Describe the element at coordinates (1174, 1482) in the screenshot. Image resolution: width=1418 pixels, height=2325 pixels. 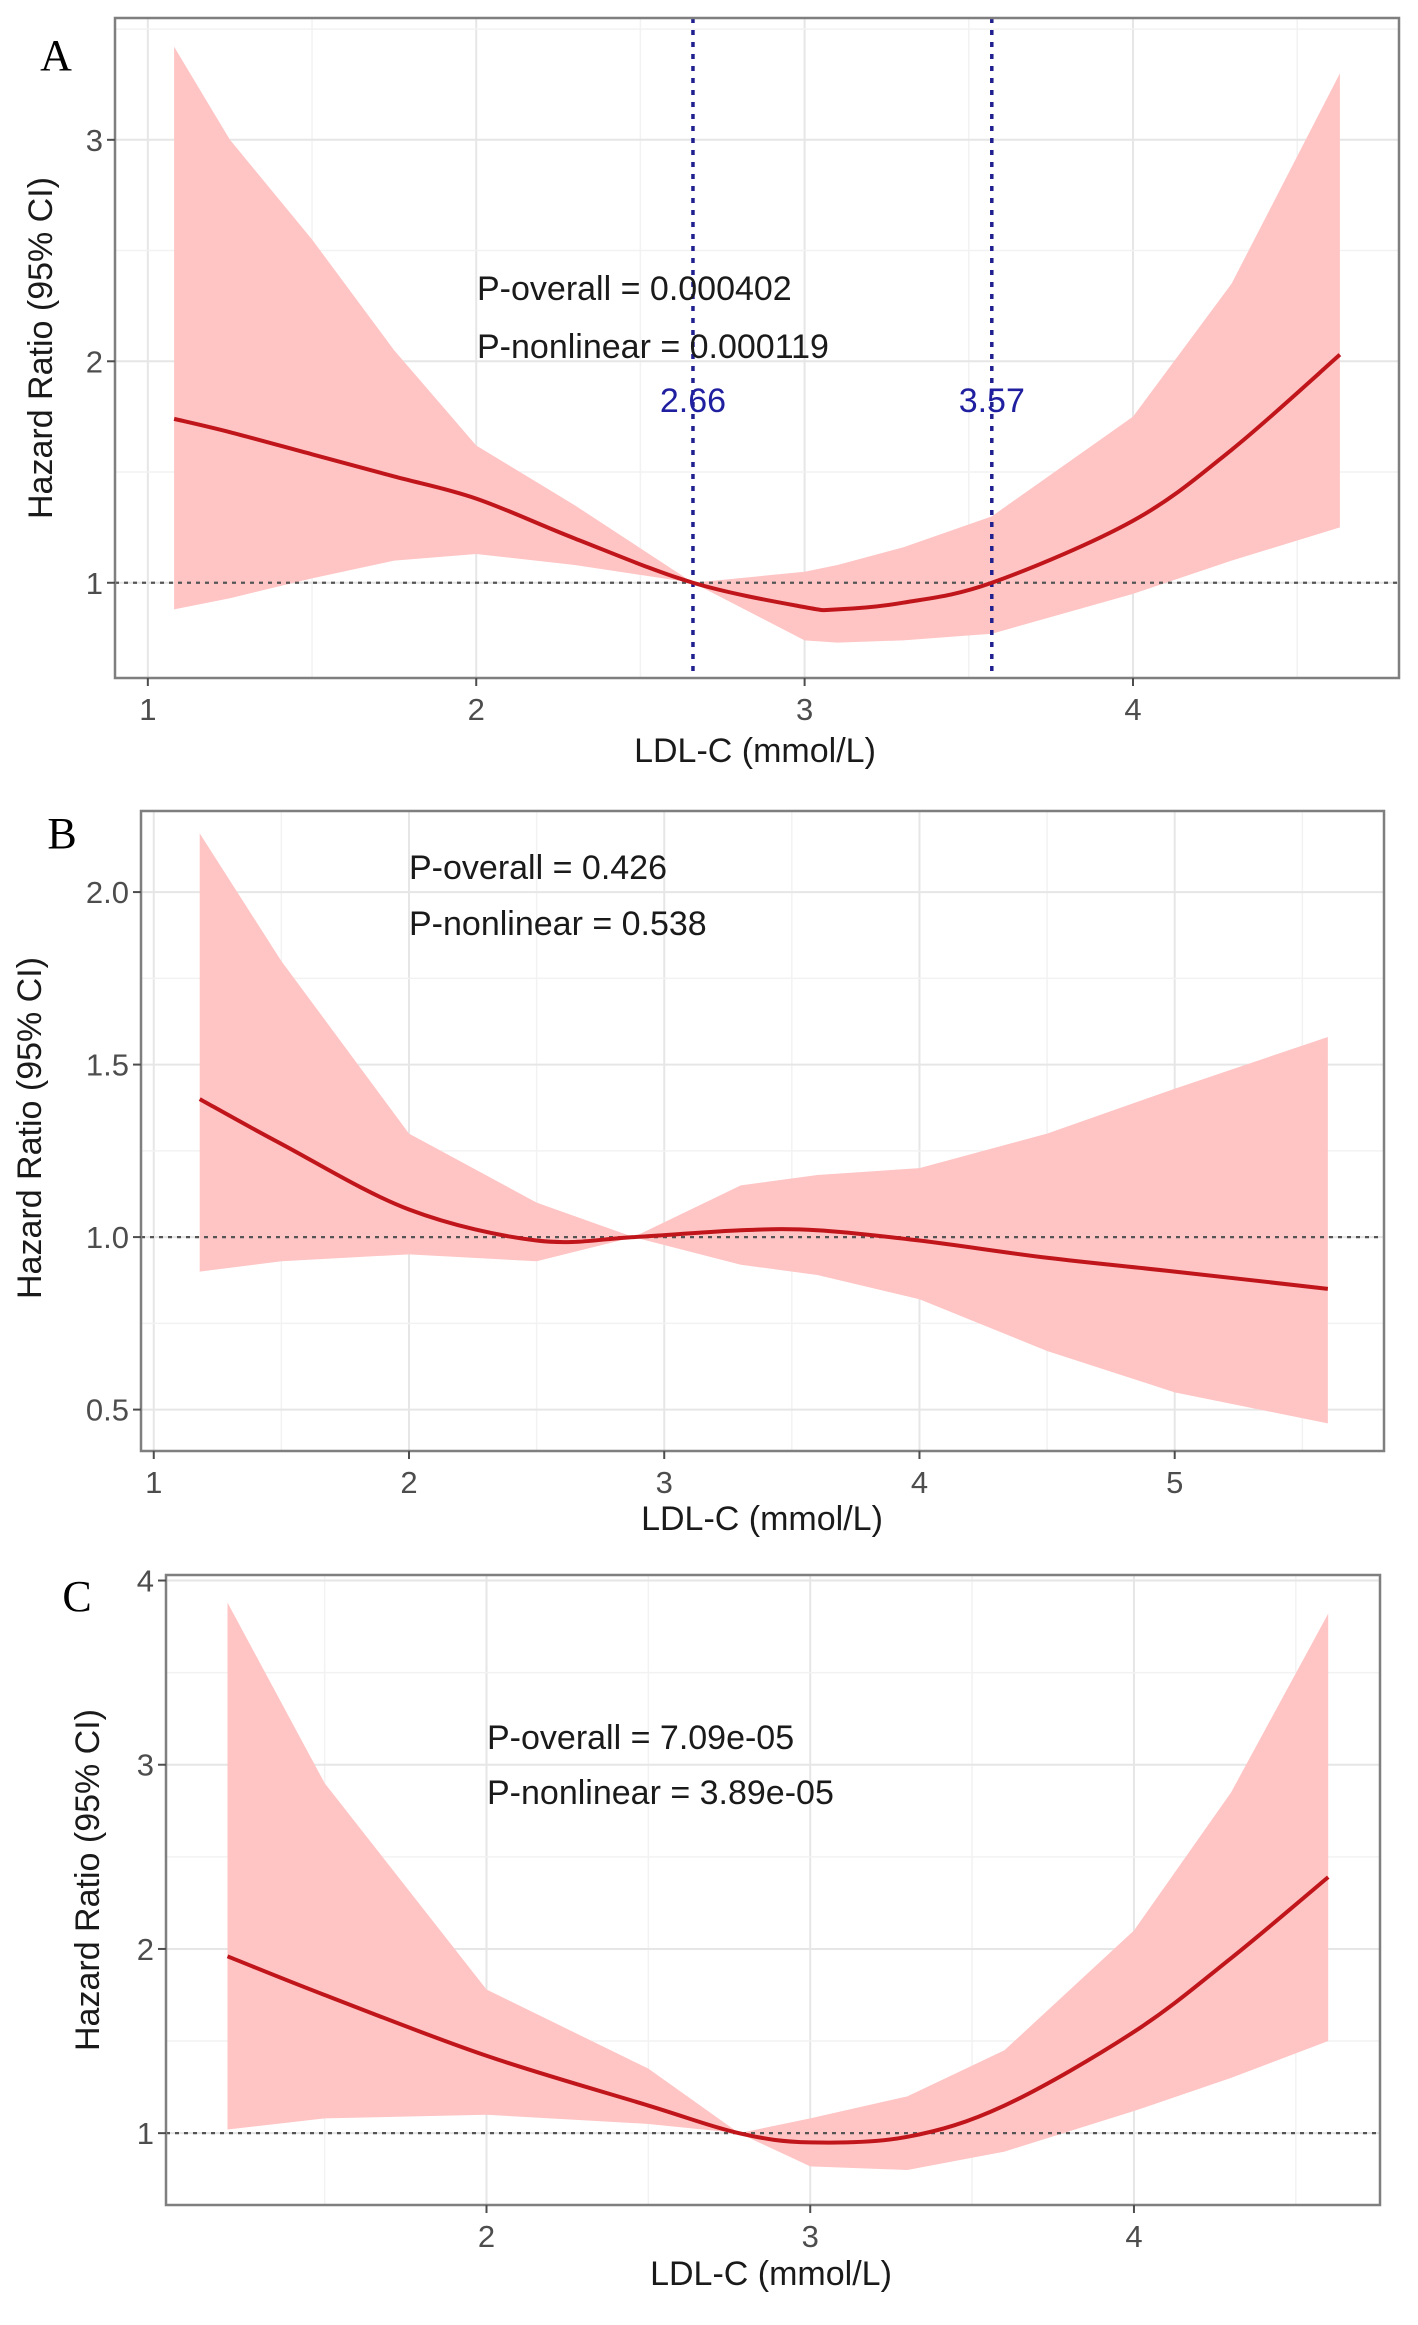
I see `x-tick-label: 5` at that location.